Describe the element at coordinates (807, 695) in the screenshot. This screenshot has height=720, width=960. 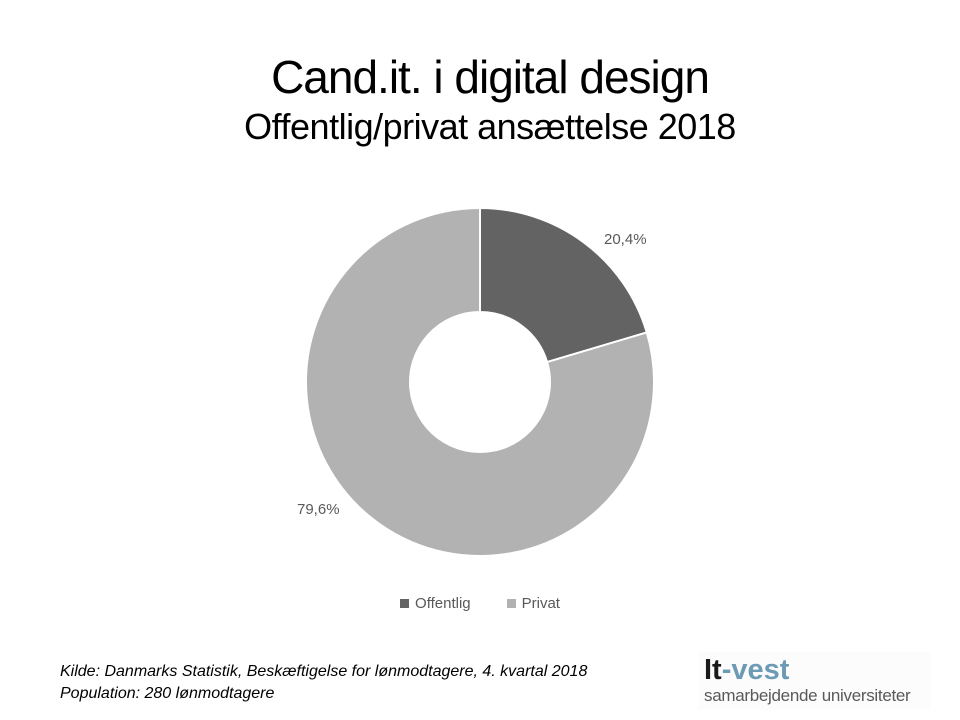
I see `logo-tagline: samarbejdende universiteter` at that location.